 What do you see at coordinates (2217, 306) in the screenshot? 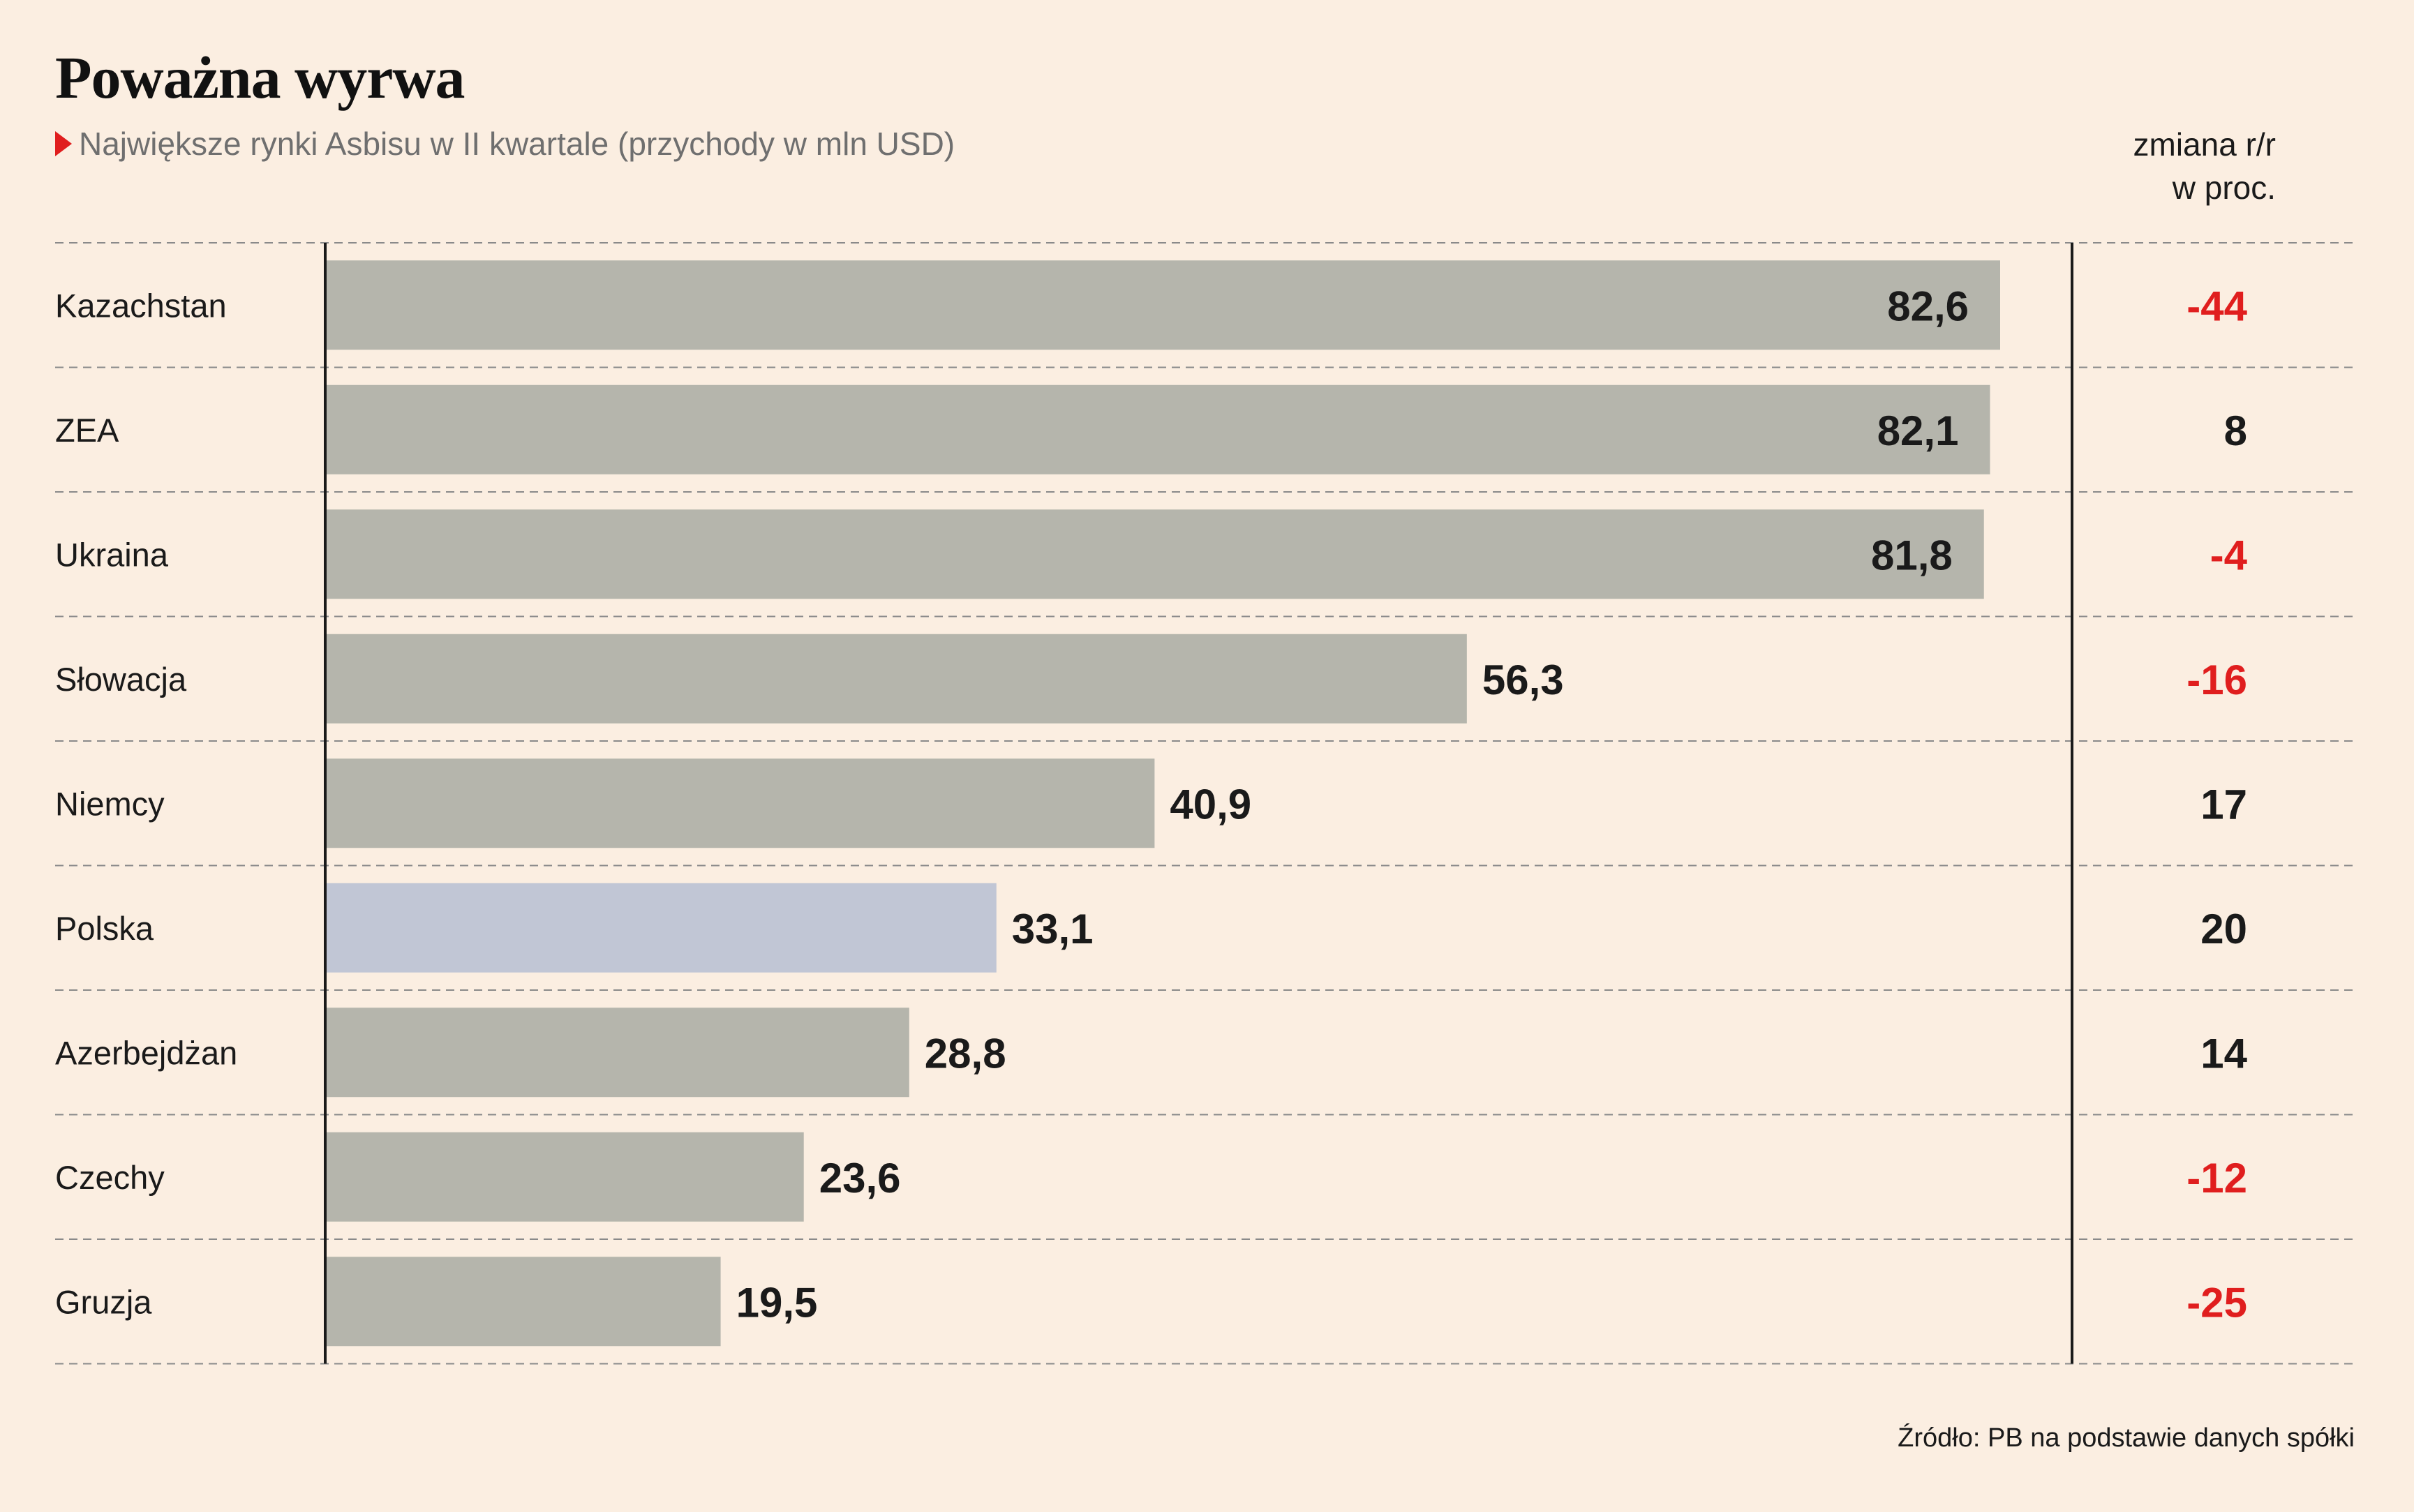
I see `change-value: -44` at bounding box center [2217, 306].